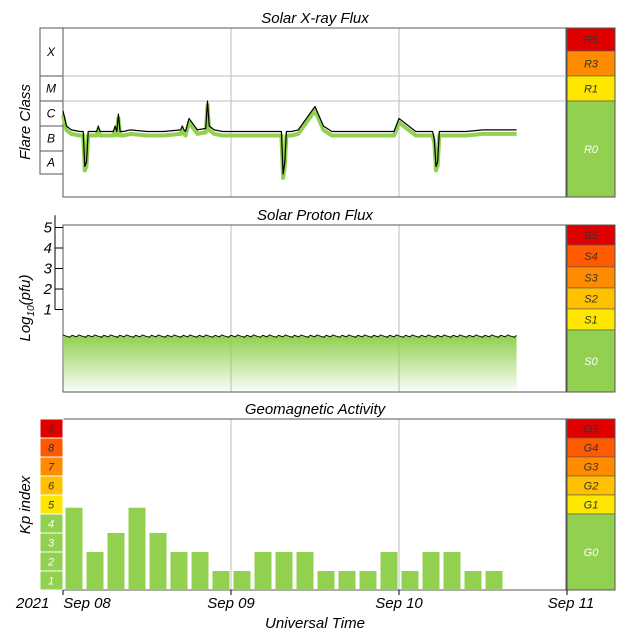 The image size is (630, 640). I want to click on x-tick-labels: Sep 08 Sep 09 Sep 10 Sep 11, so click(328, 601).